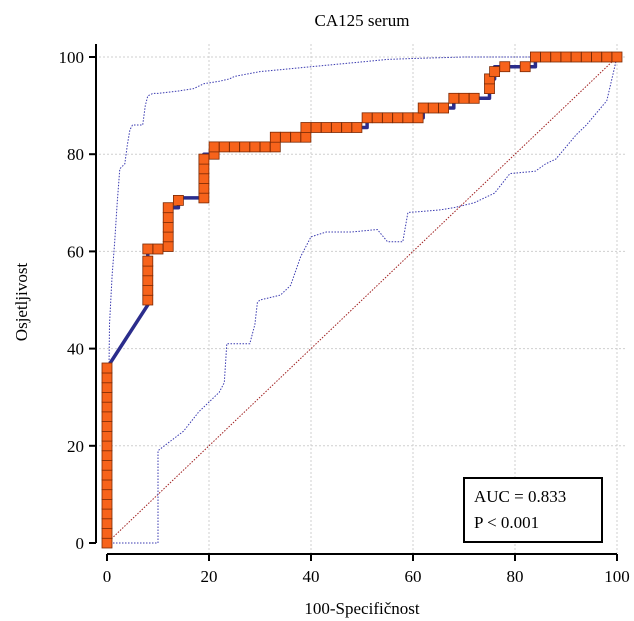 The image size is (634, 621). I want to click on auc-box-frame, so click(533, 510).